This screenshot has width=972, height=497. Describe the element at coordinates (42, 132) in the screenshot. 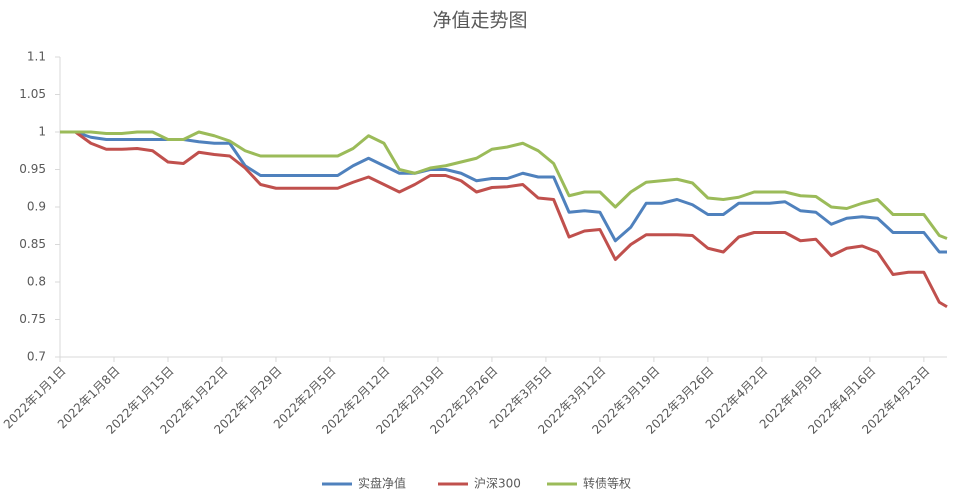

I see `y-tick-label: 1` at that location.